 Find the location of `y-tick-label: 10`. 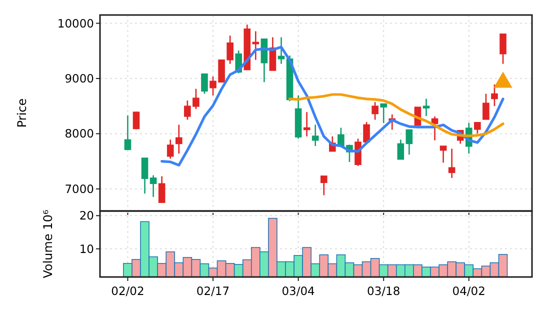

y-tick-label: 10 is located at coordinates (86, 249).